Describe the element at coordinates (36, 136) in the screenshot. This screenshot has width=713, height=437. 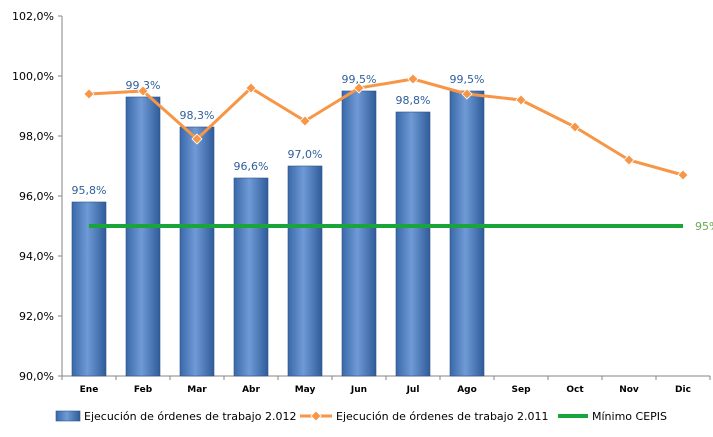
I see `y-tick-label: 98,0%` at that location.